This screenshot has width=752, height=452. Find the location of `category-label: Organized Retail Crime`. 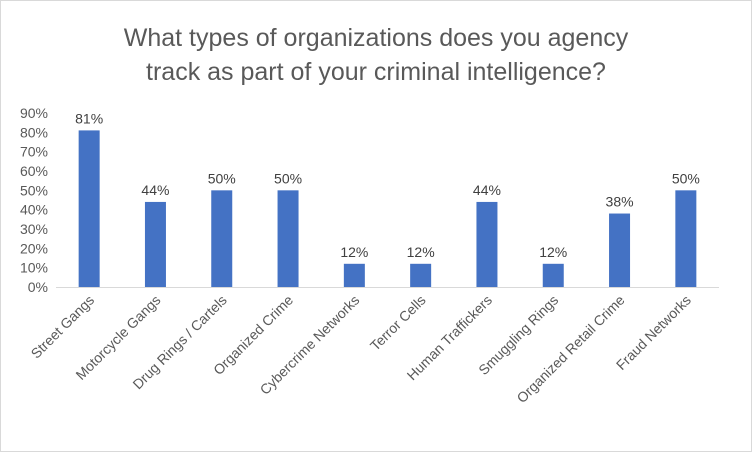

category-label: Organized Retail Crime is located at coordinates (570, 349).